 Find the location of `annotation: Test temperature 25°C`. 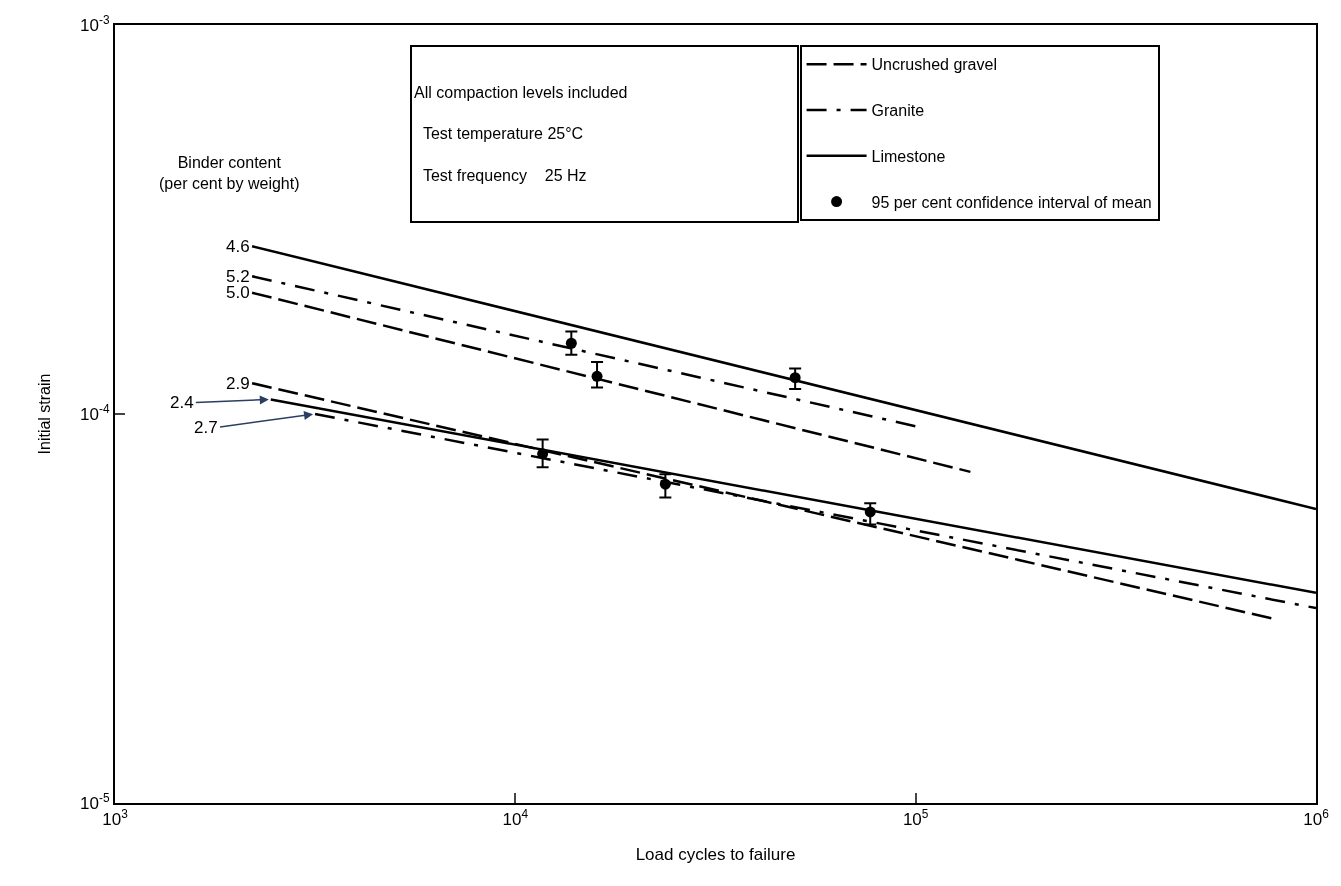

annotation: Test temperature 25°C is located at coordinates (499, 134).